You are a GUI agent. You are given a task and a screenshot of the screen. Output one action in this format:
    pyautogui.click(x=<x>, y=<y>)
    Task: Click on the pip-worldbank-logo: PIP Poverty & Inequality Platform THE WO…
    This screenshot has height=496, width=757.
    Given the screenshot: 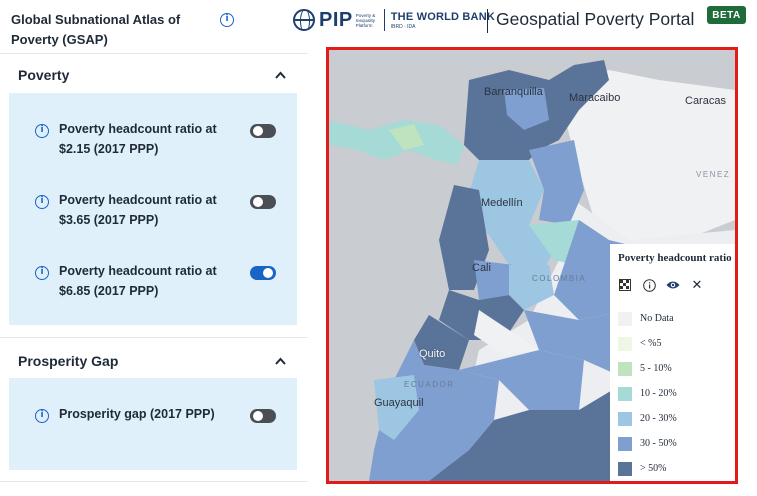 What is the action you would take?
    pyautogui.click(x=394, y=20)
    